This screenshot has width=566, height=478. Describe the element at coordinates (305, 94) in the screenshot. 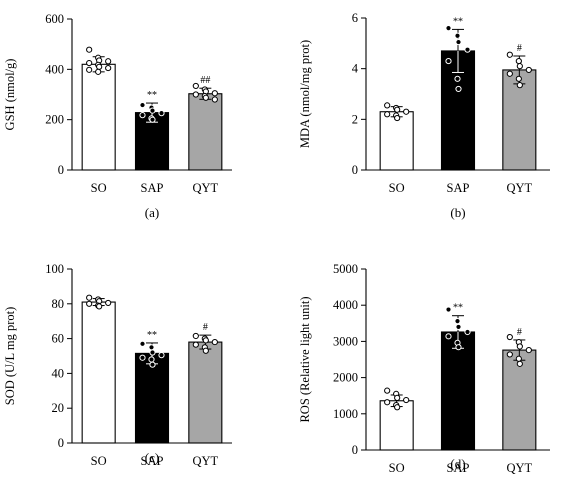

I see `y-axis-label: MDA (nmol/mg prot)` at that location.